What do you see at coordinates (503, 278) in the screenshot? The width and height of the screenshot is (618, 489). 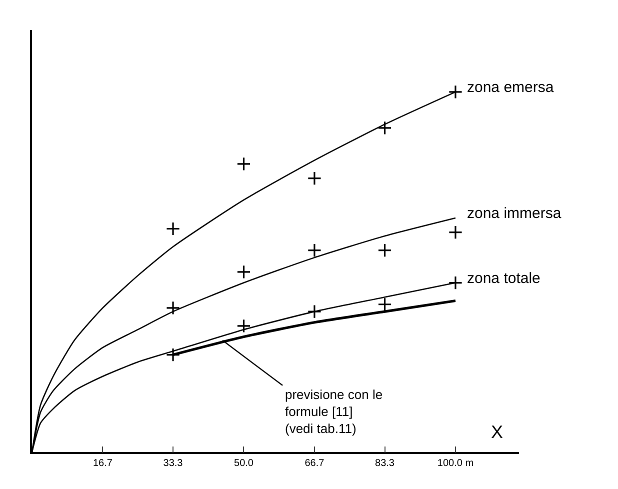 I see `series-label: zona totale` at bounding box center [503, 278].